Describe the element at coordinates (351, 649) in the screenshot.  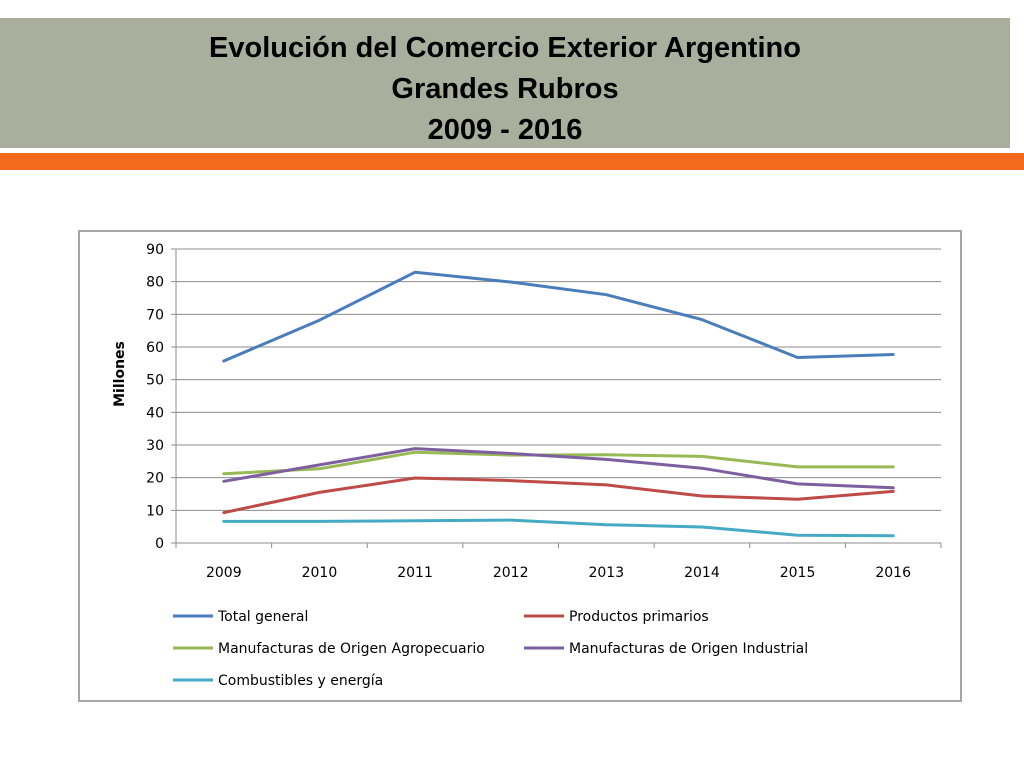
I see `legend-label-3: Manufacturas de Origen Agropecuario` at that location.